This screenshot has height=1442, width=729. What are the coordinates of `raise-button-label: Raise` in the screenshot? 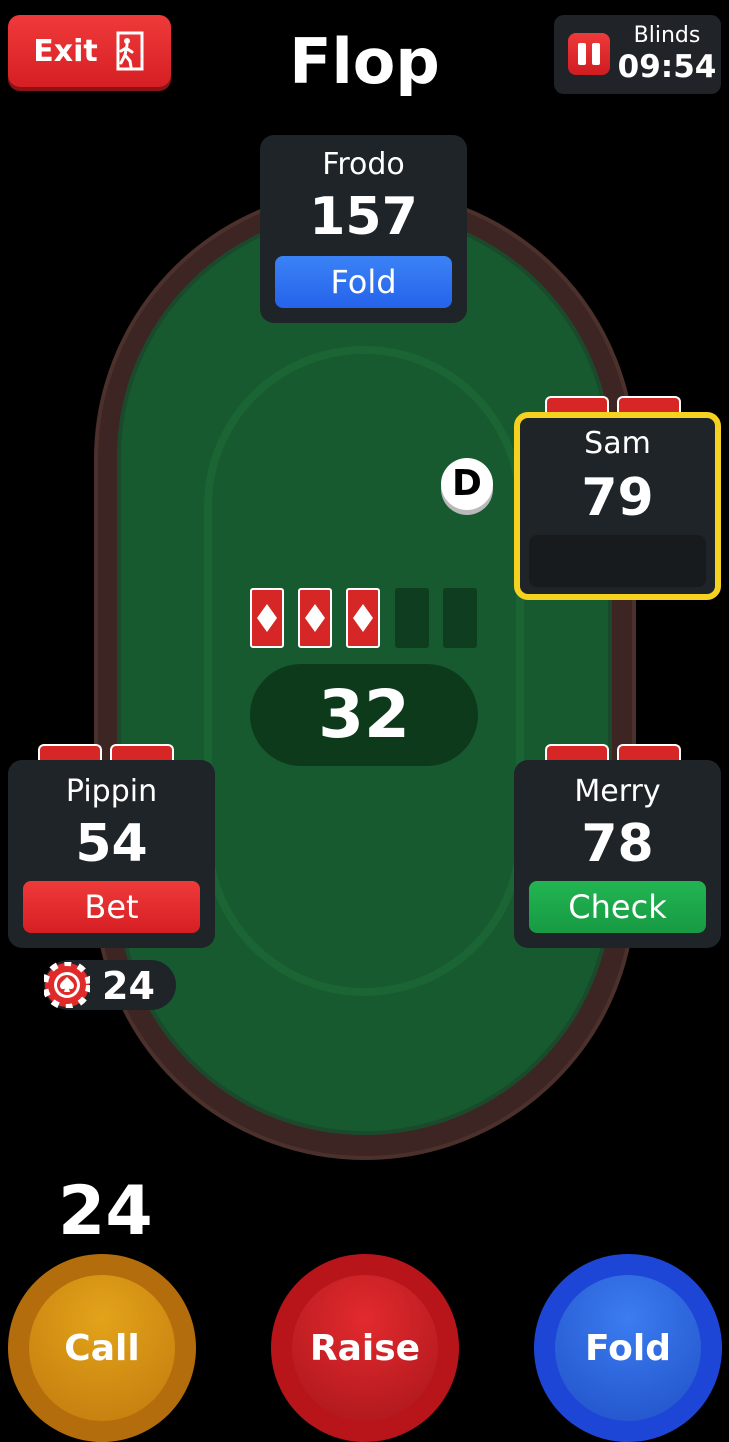 It's located at (365, 1348).